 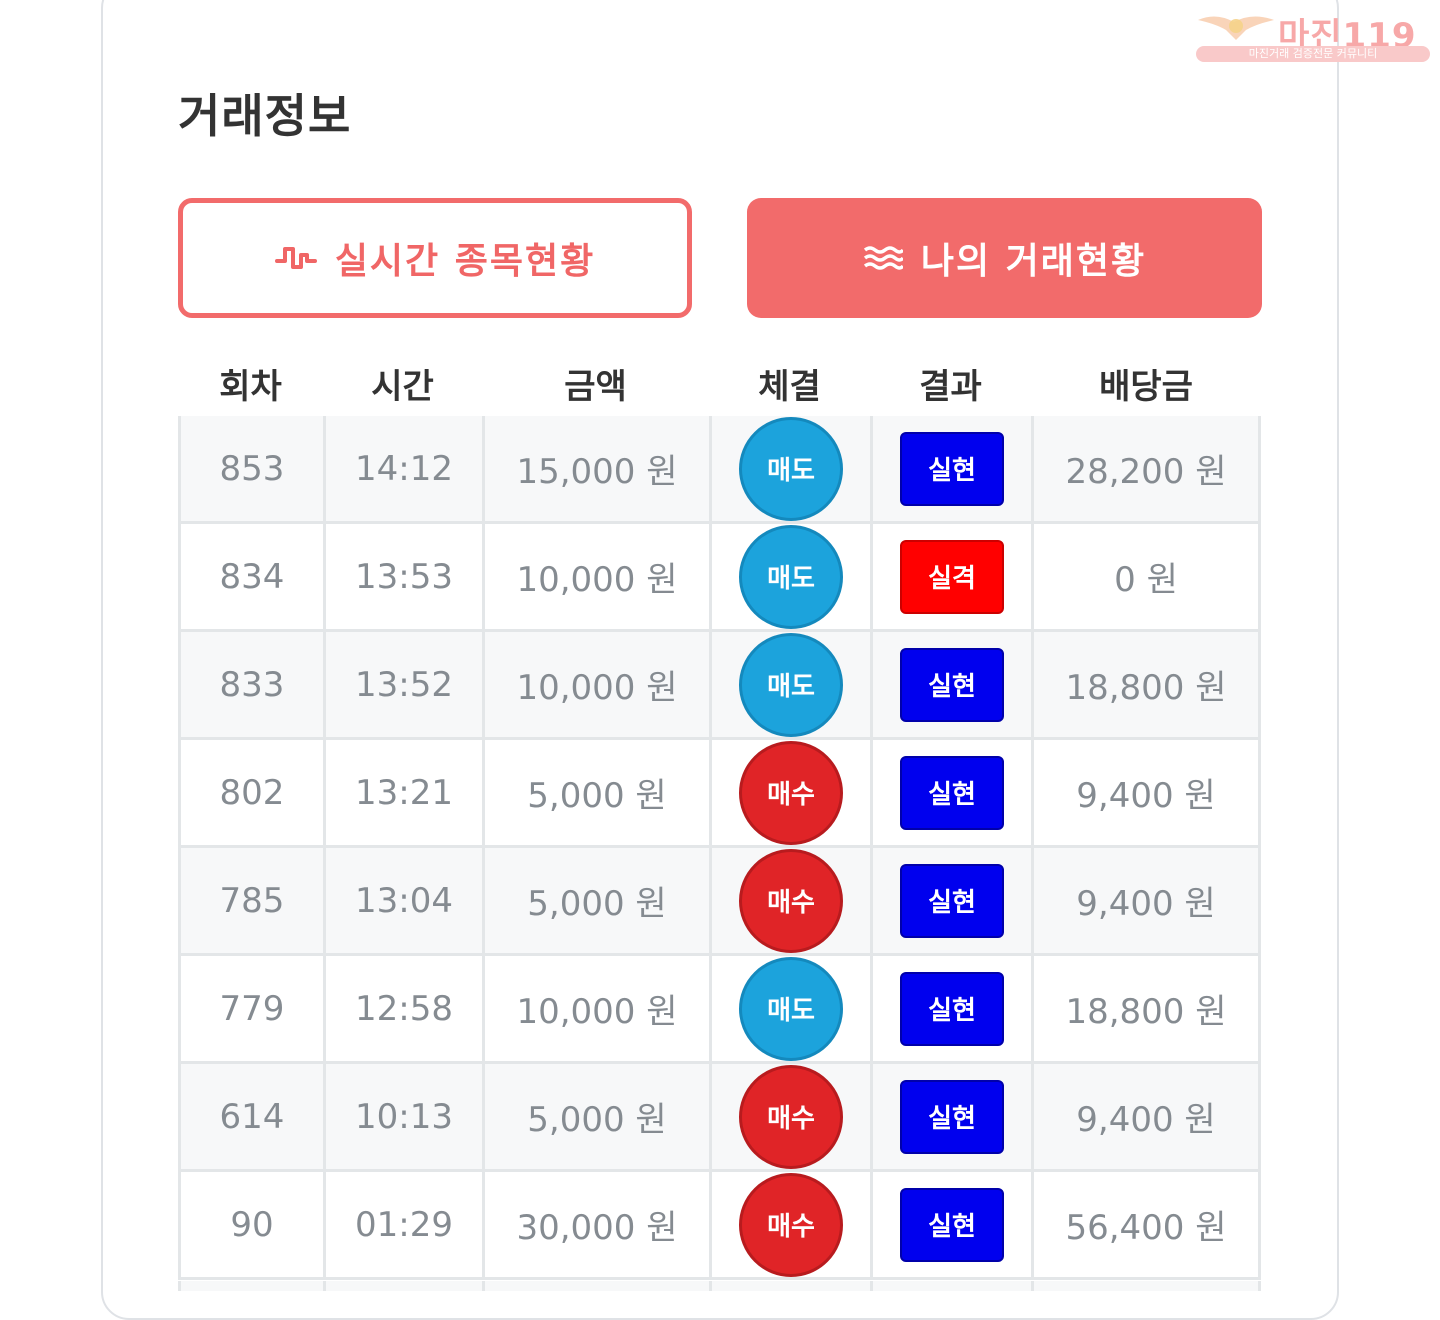 I want to click on table-row: 834 13:53 10,000 원 매도 실격 0 원, so click(x=719, y=578).